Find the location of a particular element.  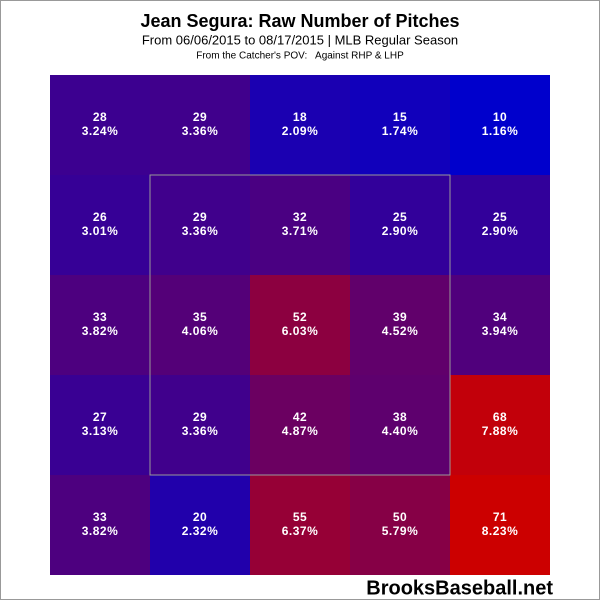

share-label: 2.09% is located at coordinates (300, 131).